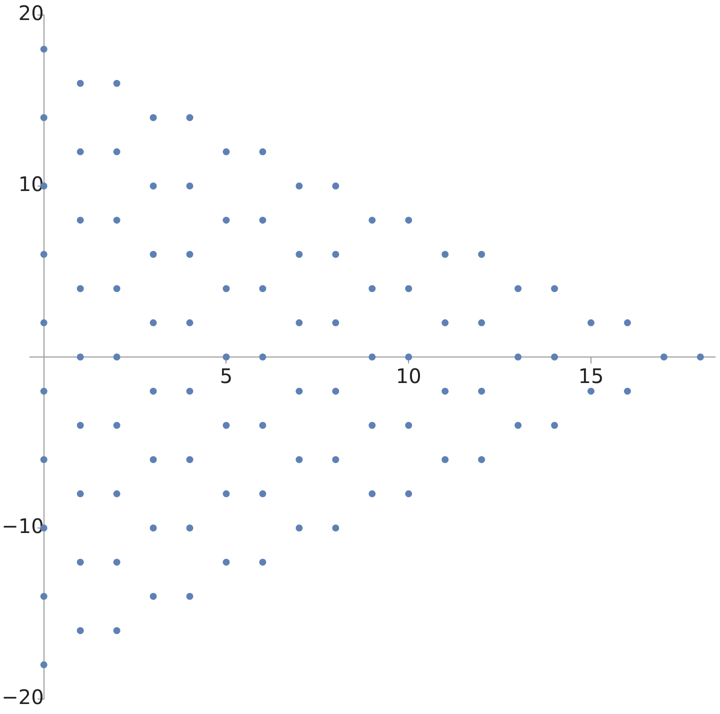 The image size is (720, 714). Describe the element at coordinates (31, 13) in the screenshot. I see `y-tick-label: 20` at that location.